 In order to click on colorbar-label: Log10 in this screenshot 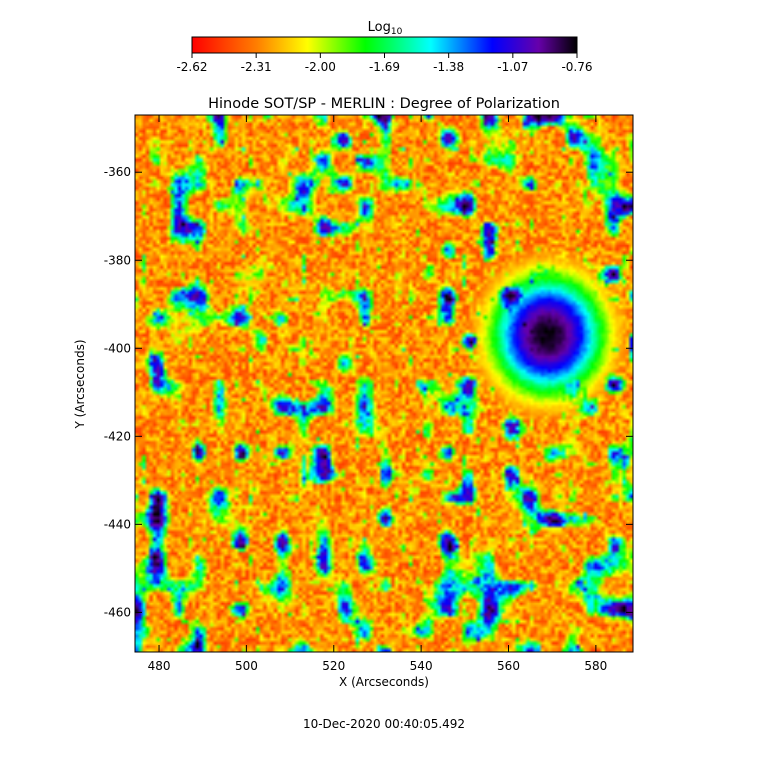, I will do `click(385, 28)`.